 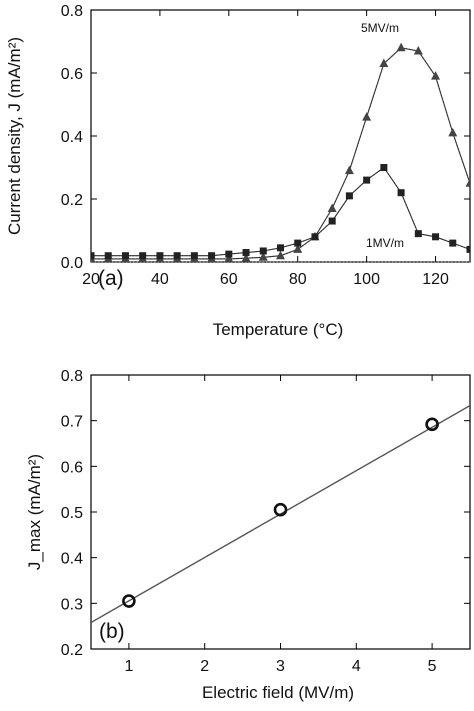 What do you see at coordinates (385, 243) in the screenshot?
I see `annotation-1mv: 1MV/m` at bounding box center [385, 243].